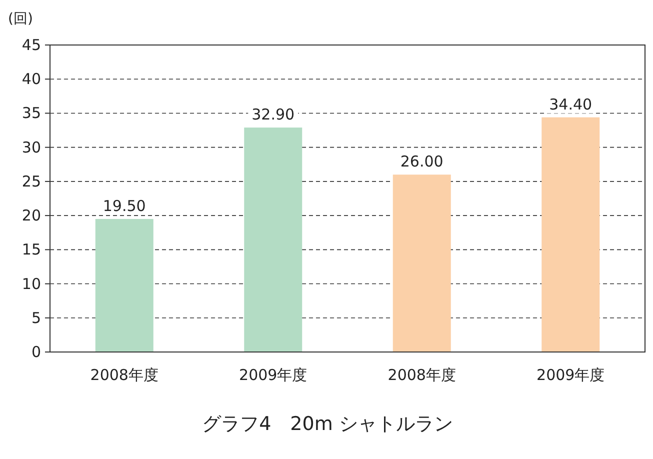 The image size is (653, 459). Describe the element at coordinates (31, 249) in the screenshot. I see `y-tick-label: 15` at that location.